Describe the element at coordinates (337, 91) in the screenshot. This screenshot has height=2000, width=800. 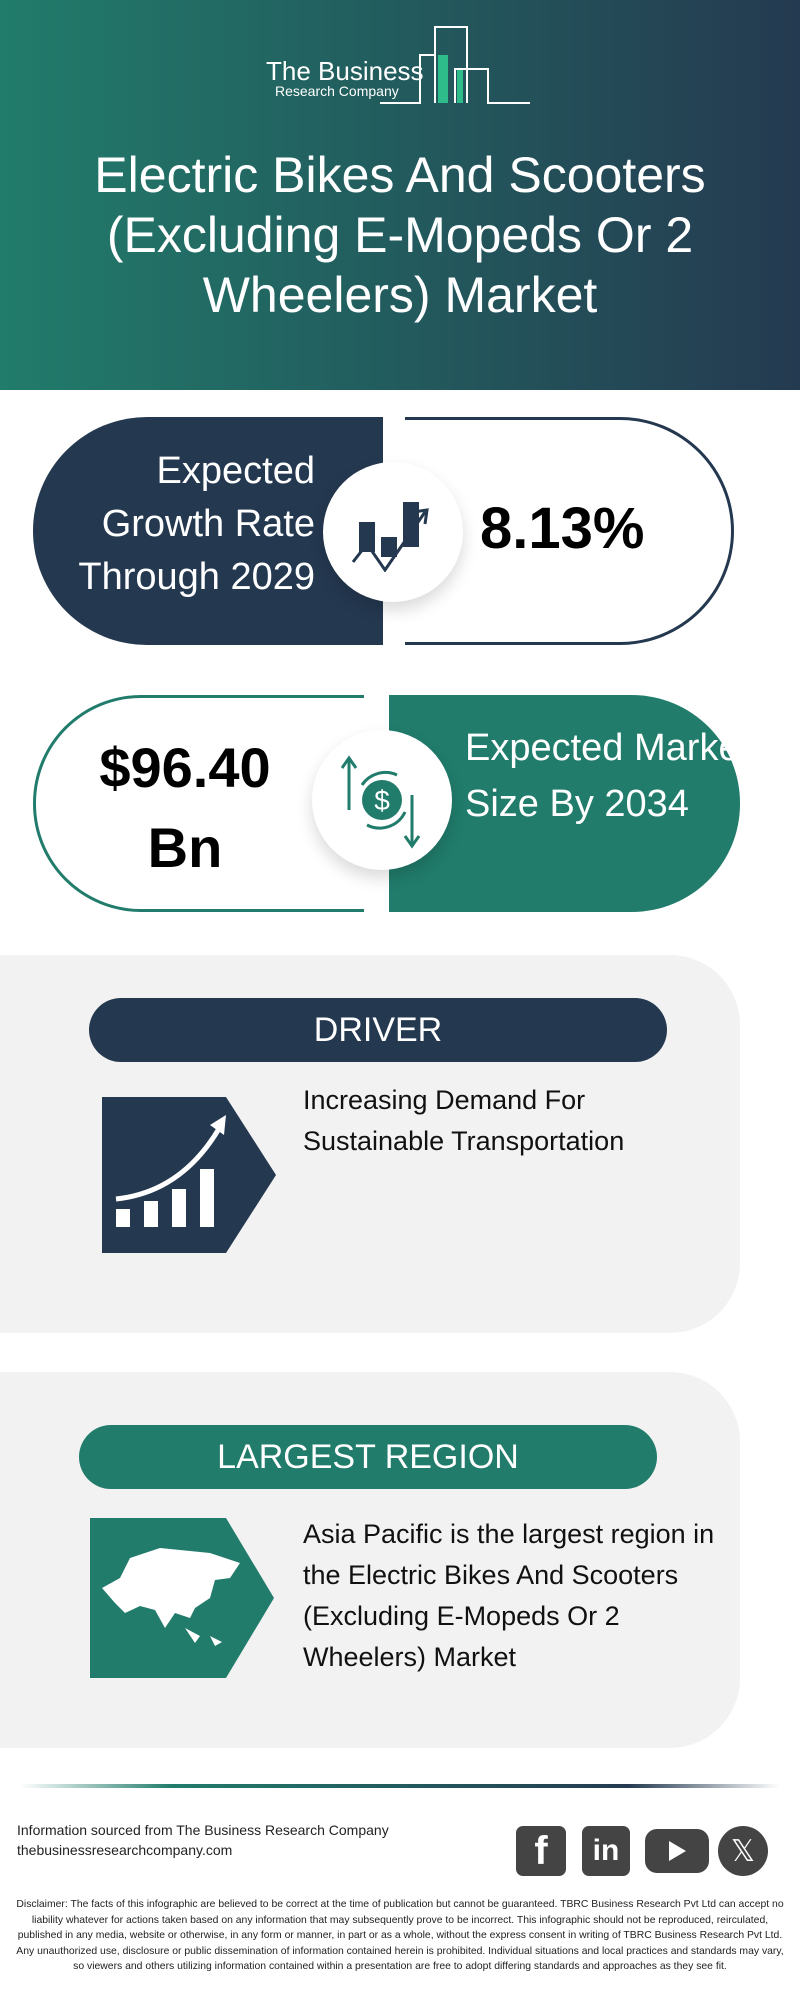
I see `logo-subname: Research Company` at that location.